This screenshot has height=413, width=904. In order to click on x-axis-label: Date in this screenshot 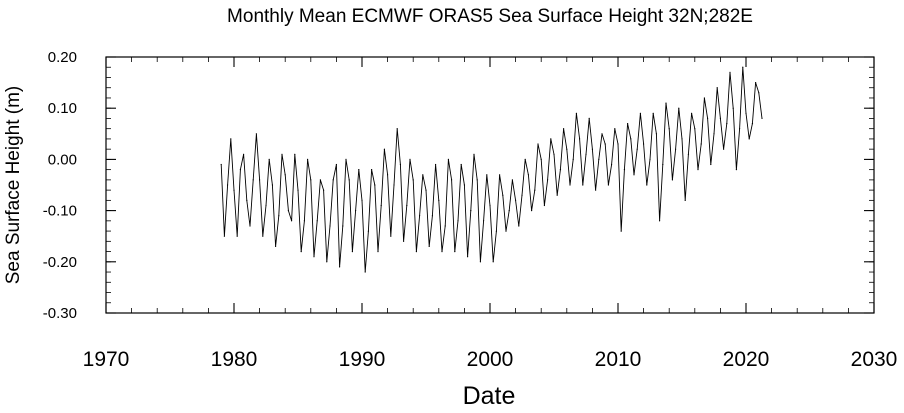, I will do `click(489, 395)`.